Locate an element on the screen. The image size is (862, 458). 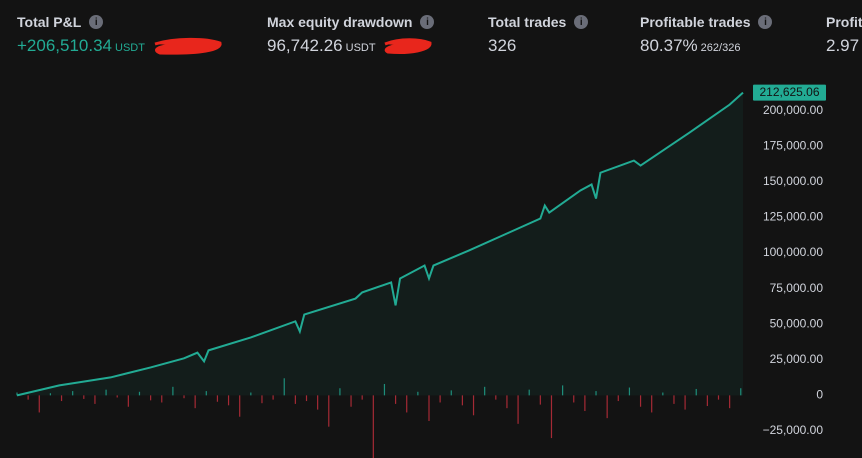
y-tick-label: 200,000.00 is located at coordinates (793, 110).